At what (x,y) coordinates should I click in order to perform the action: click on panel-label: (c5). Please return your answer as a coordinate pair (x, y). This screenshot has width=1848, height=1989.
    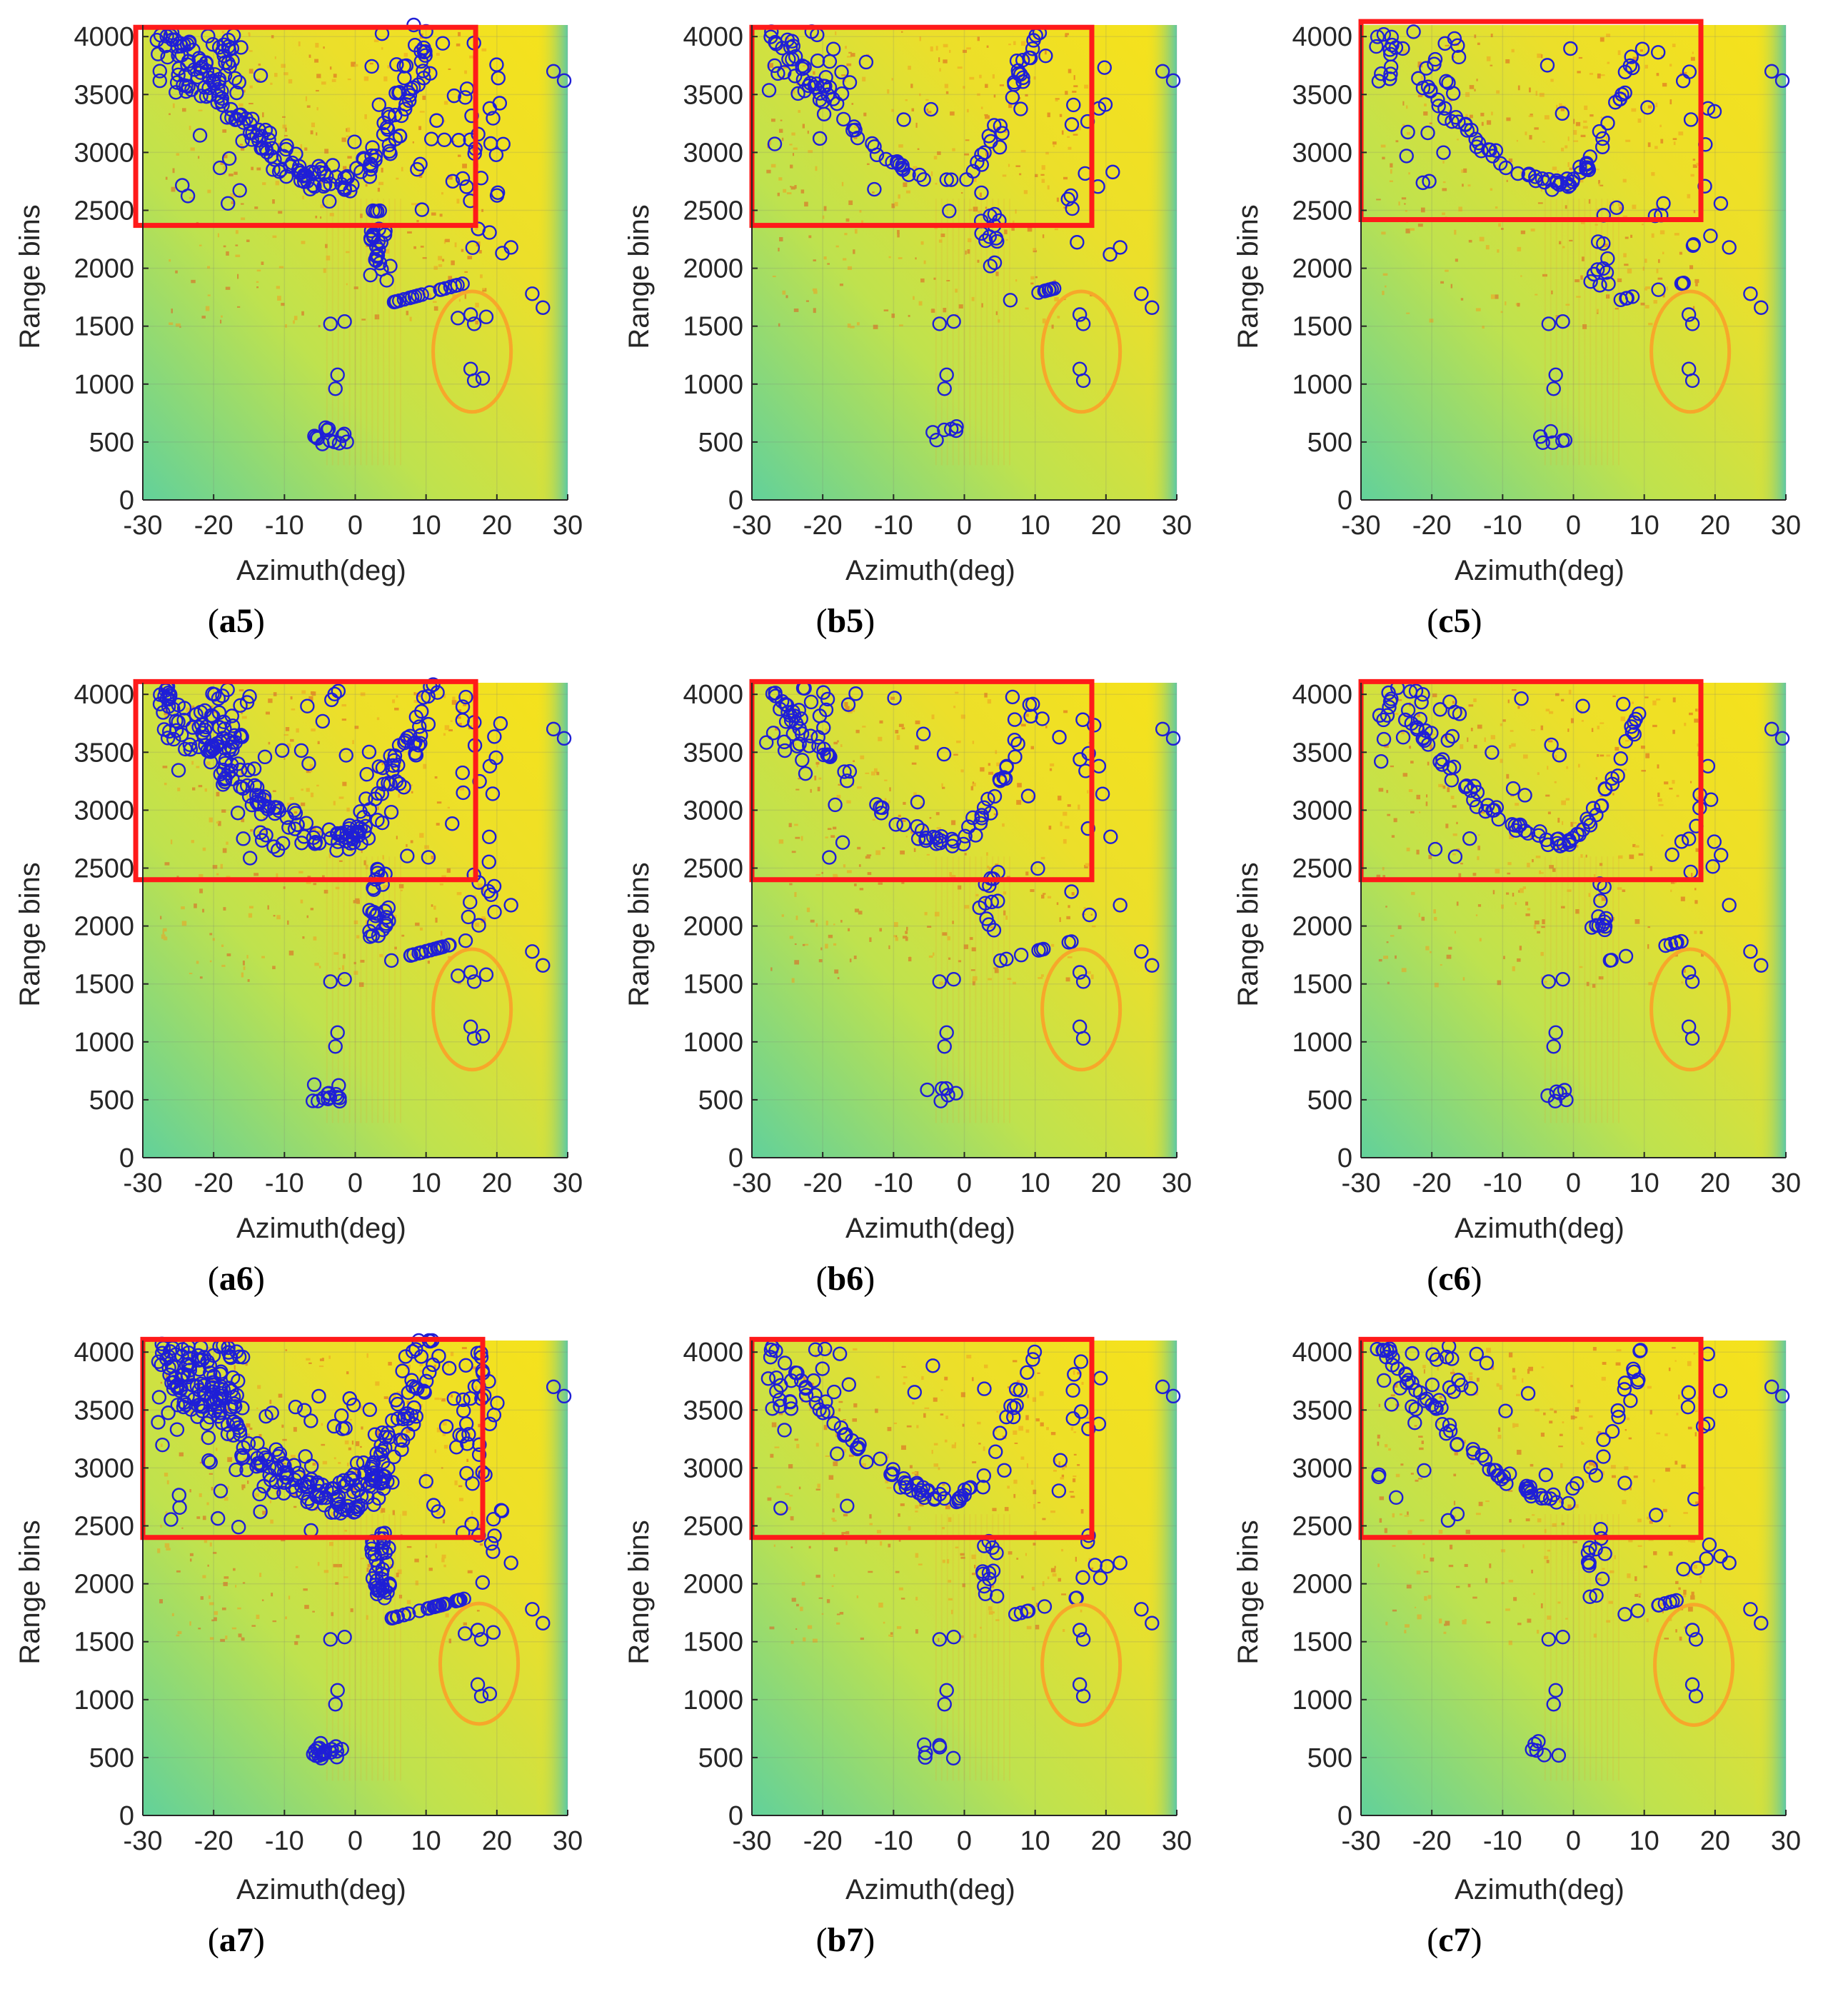
    Looking at the image, I should click on (1454, 621).